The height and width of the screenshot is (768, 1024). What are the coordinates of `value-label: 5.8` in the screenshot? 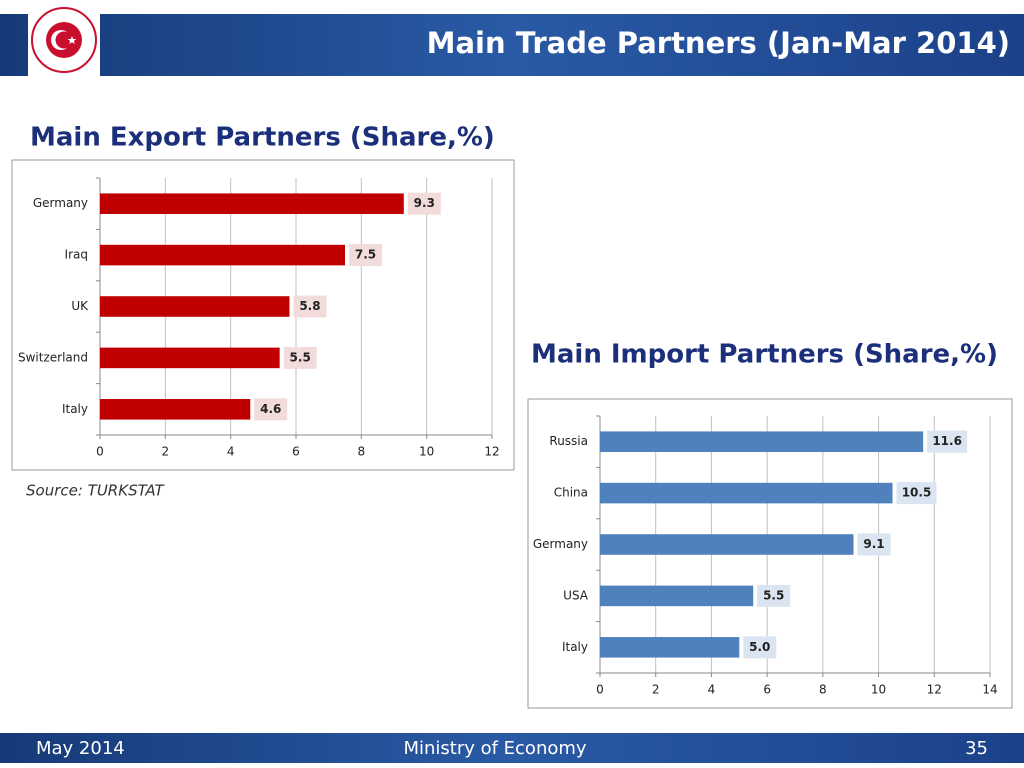 It's located at (309, 306).